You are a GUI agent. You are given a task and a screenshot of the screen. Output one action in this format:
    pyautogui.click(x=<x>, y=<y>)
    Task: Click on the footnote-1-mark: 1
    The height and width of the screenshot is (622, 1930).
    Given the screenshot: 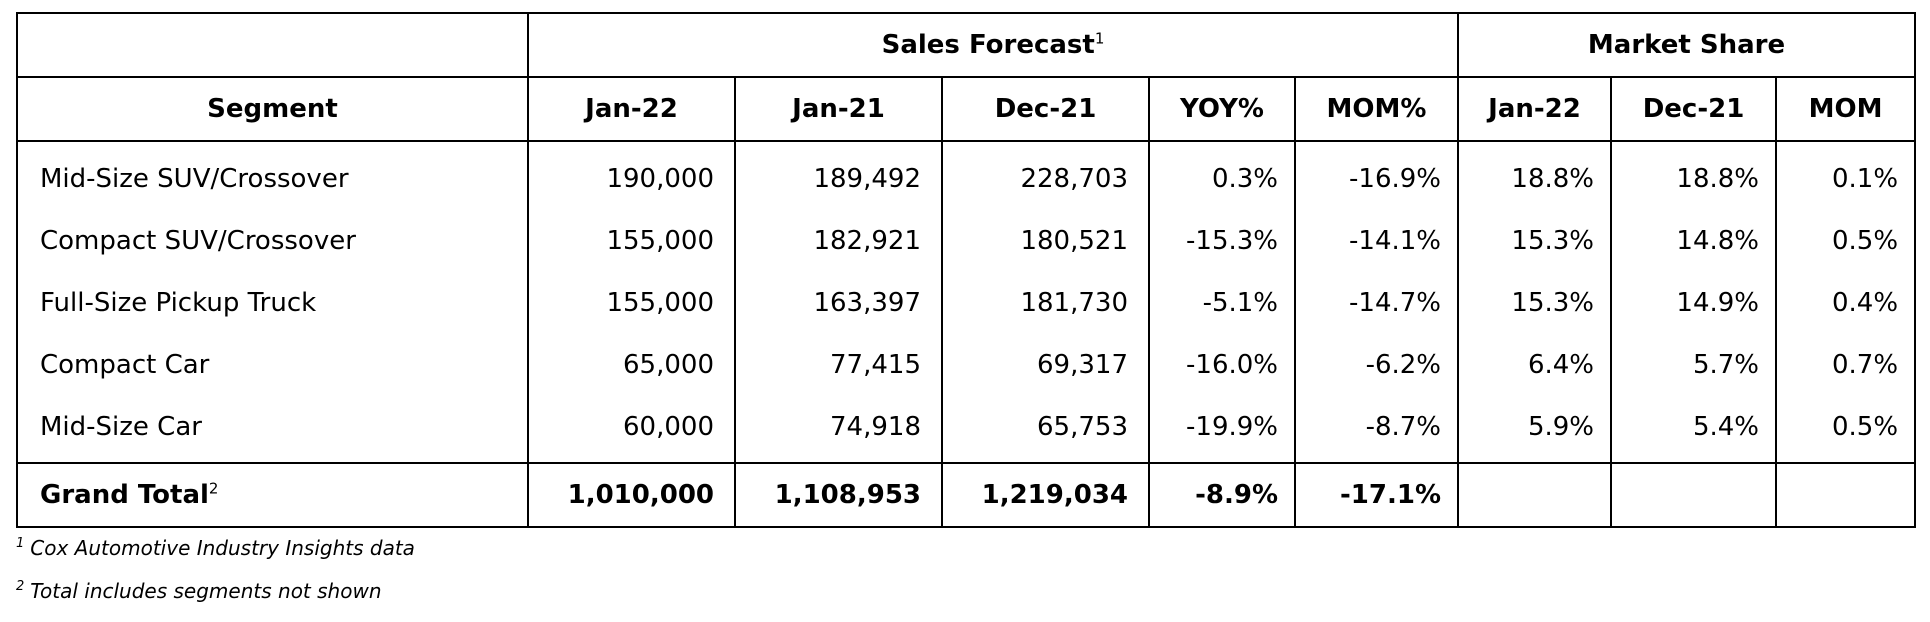 What is the action you would take?
    pyautogui.click(x=20, y=543)
    